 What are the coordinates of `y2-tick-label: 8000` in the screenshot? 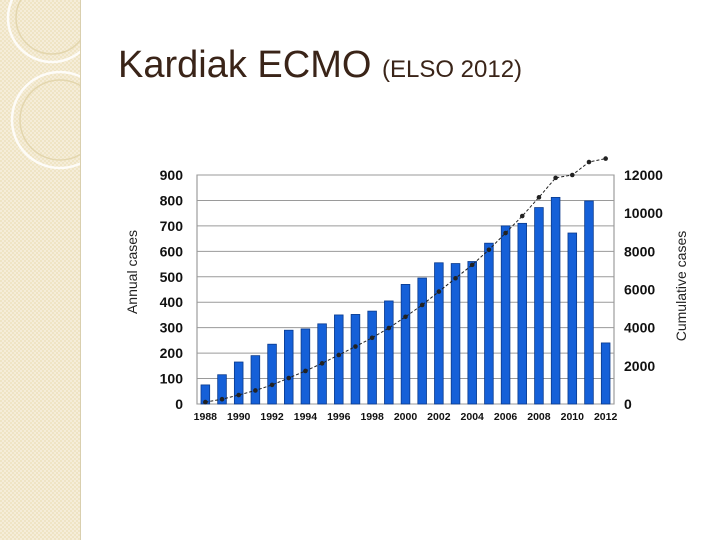 It's located at (639, 251).